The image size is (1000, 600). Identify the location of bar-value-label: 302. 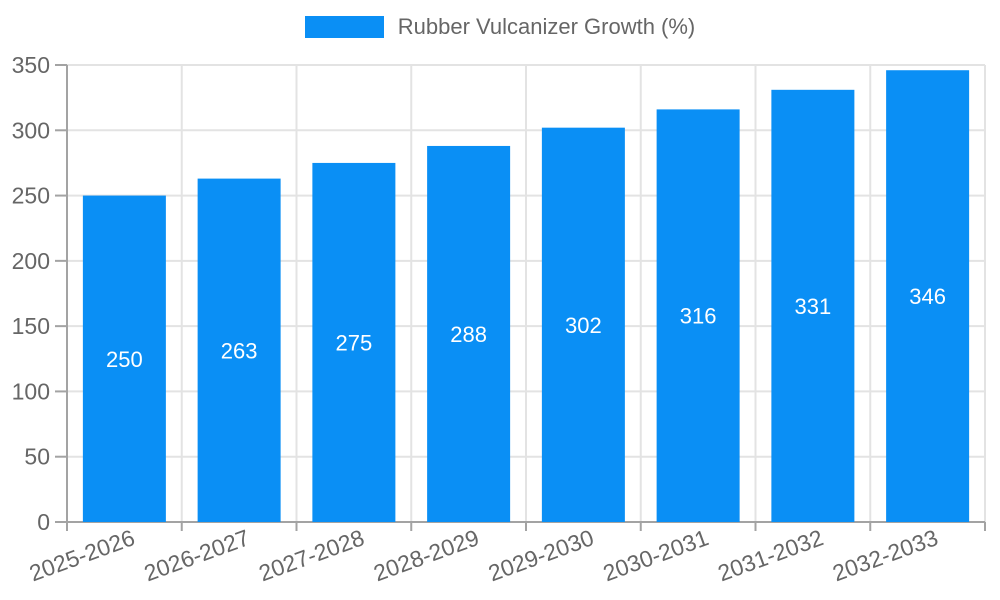
(583, 325).